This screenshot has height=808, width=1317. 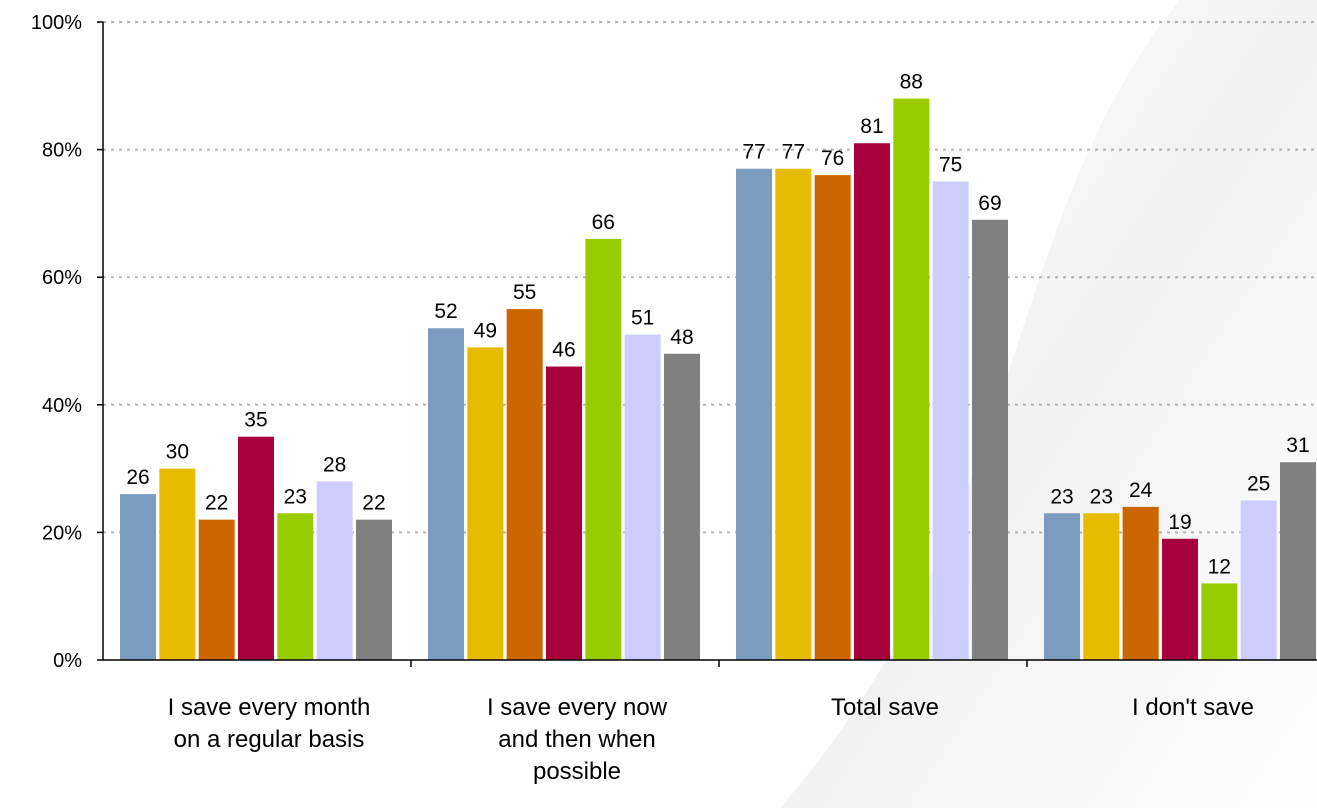 What do you see at coordinates (563, 350) in the screenshot?
I see `data-label: 46` at bounding box center [563, 350].